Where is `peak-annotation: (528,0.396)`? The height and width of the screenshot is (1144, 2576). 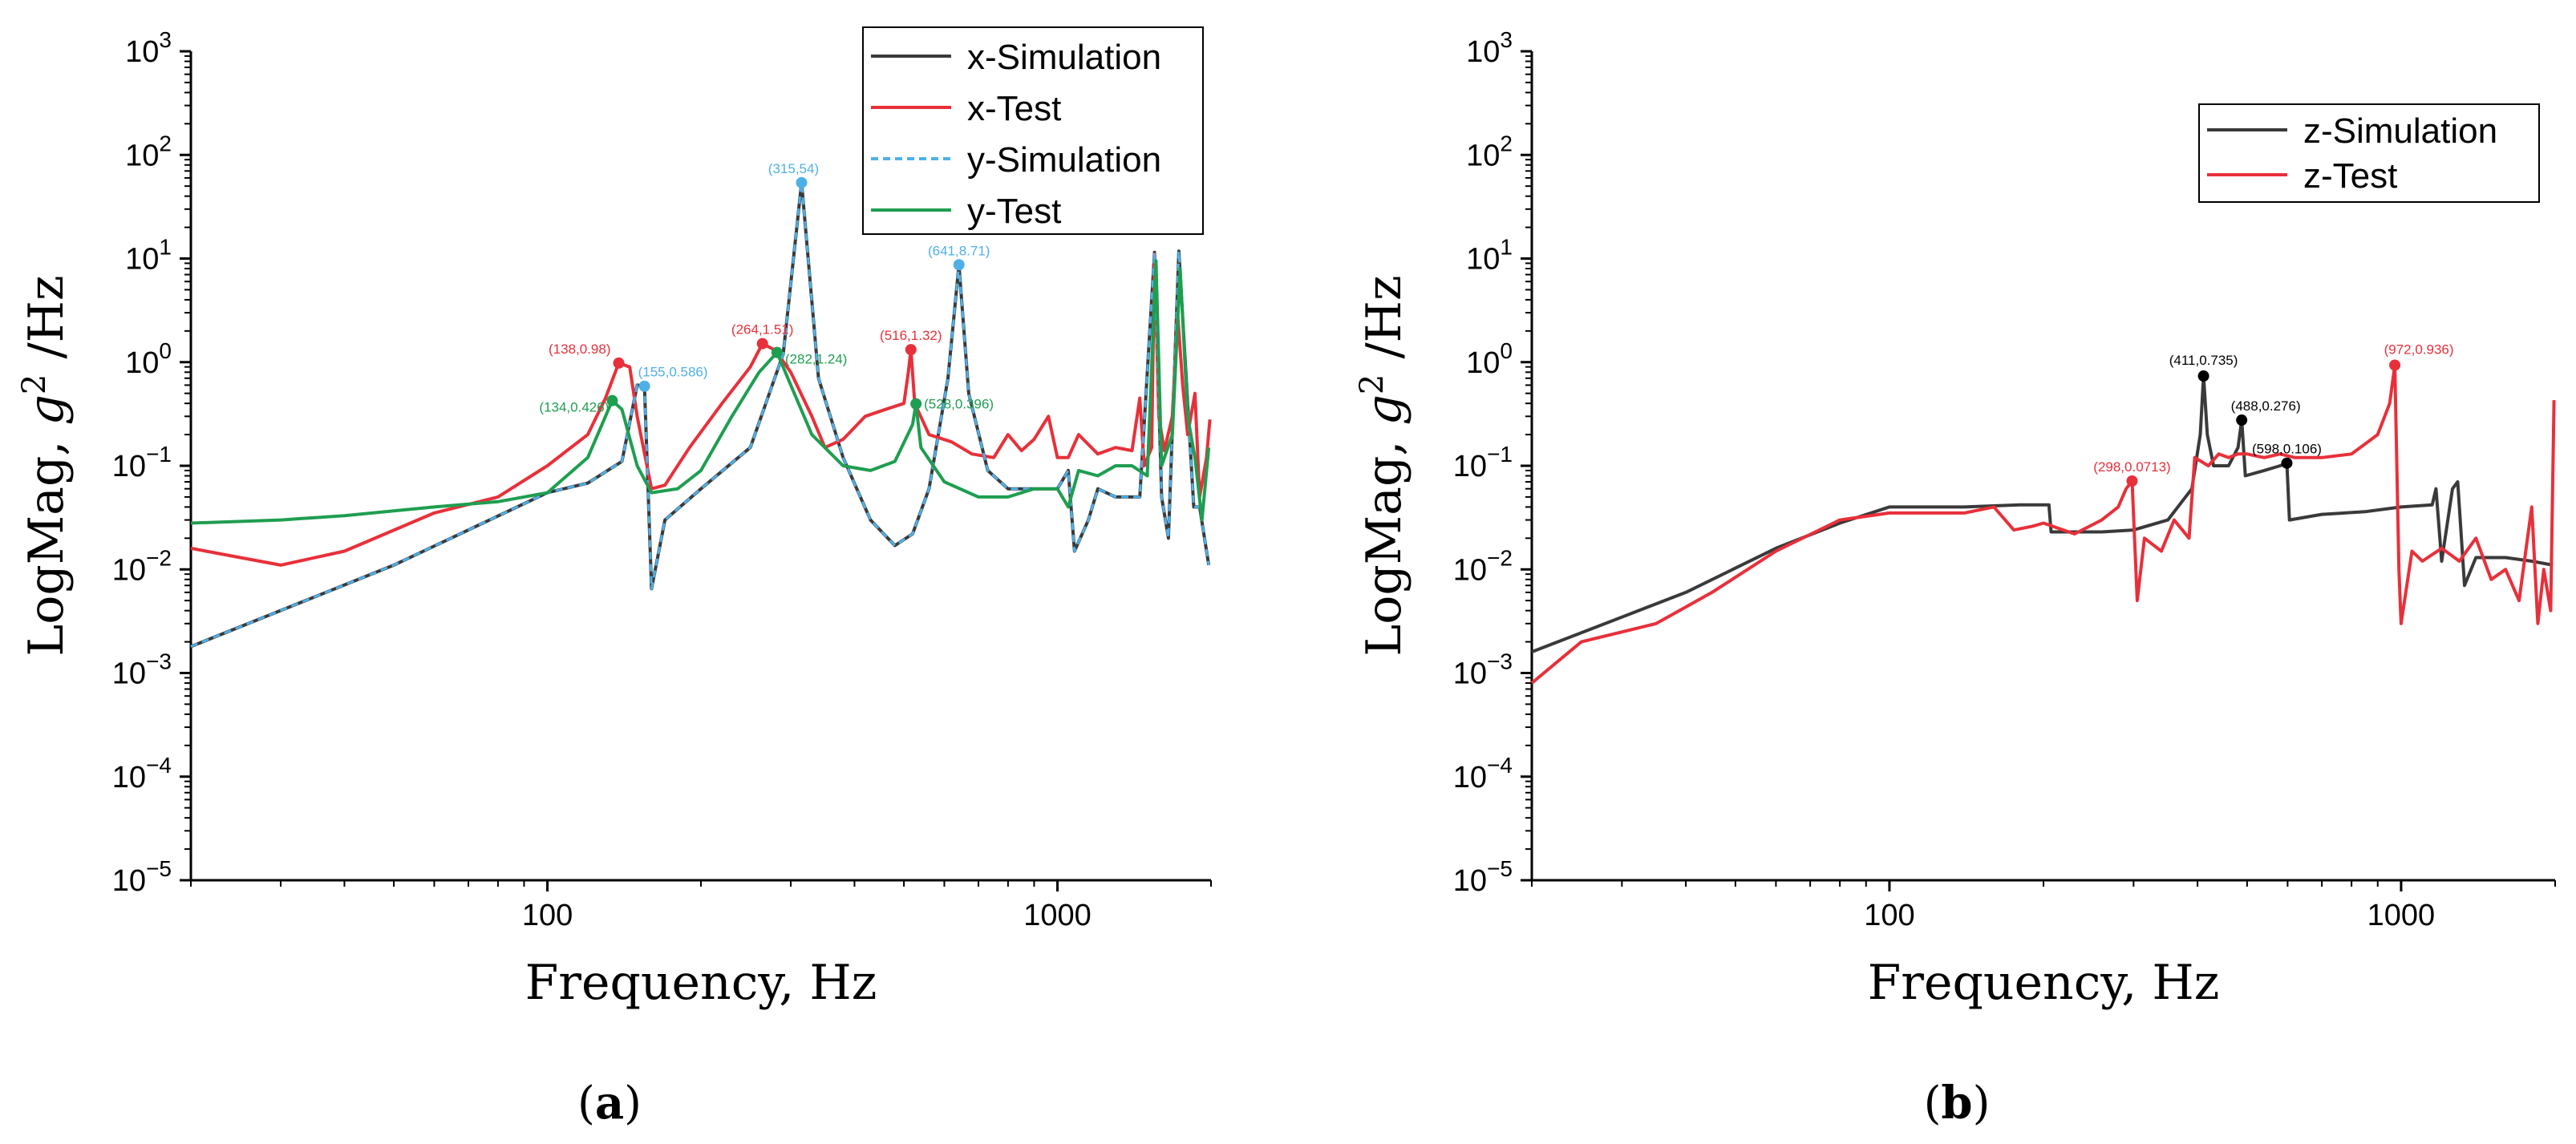
peak-annotation: (528,0.396) is located at coordinates (959, 404).